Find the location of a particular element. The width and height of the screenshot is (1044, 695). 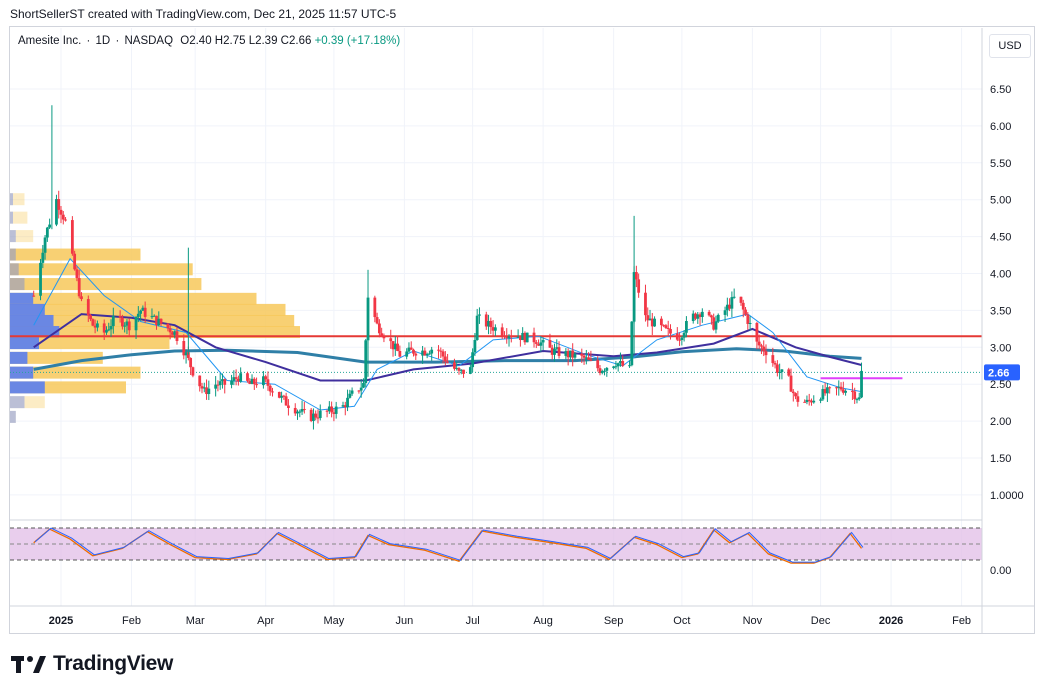

currency-selector: USD is located at coordinates (1010, 46).